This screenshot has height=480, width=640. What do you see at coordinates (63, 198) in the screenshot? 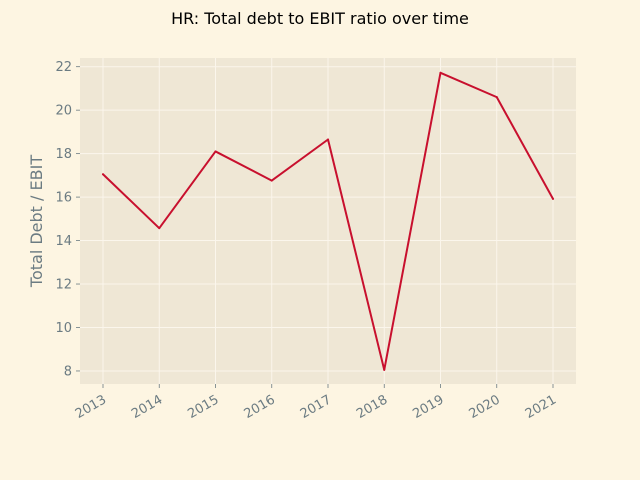
I see `y-tick-label: 16` at bounding box center [63, 198].